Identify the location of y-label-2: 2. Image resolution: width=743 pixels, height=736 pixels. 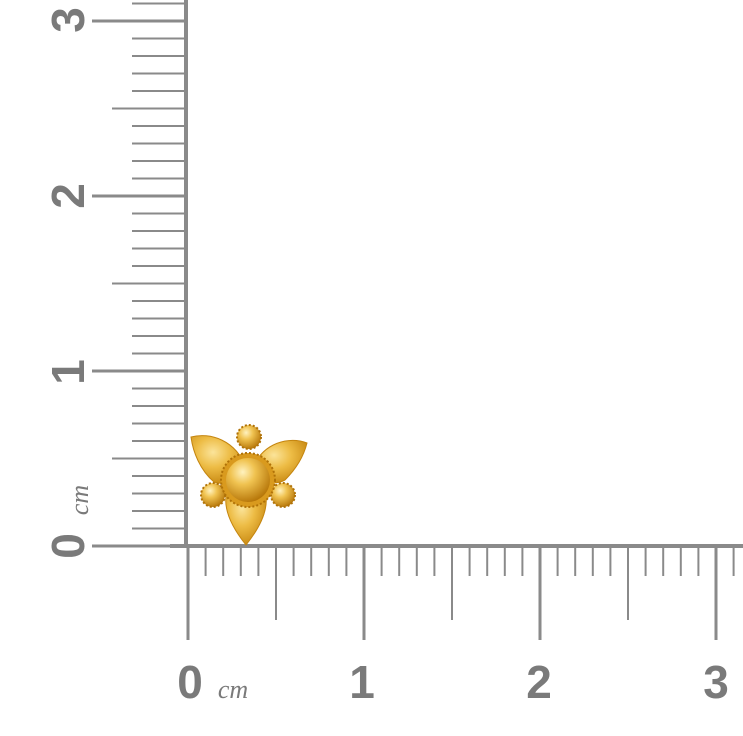
(68, 196).